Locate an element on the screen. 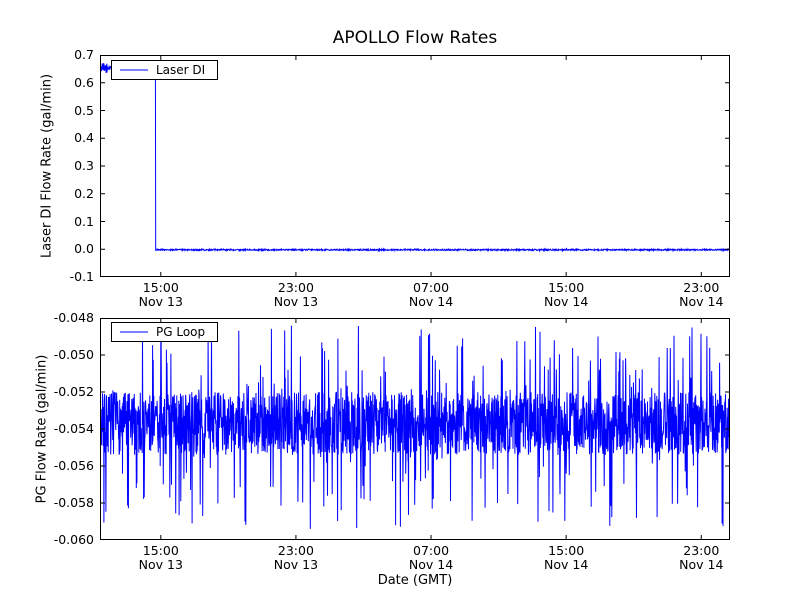 The height and width of the screenshot is (600, 800). laser-di-ytick-label: 0.3 is located at coordinates (84, 165).